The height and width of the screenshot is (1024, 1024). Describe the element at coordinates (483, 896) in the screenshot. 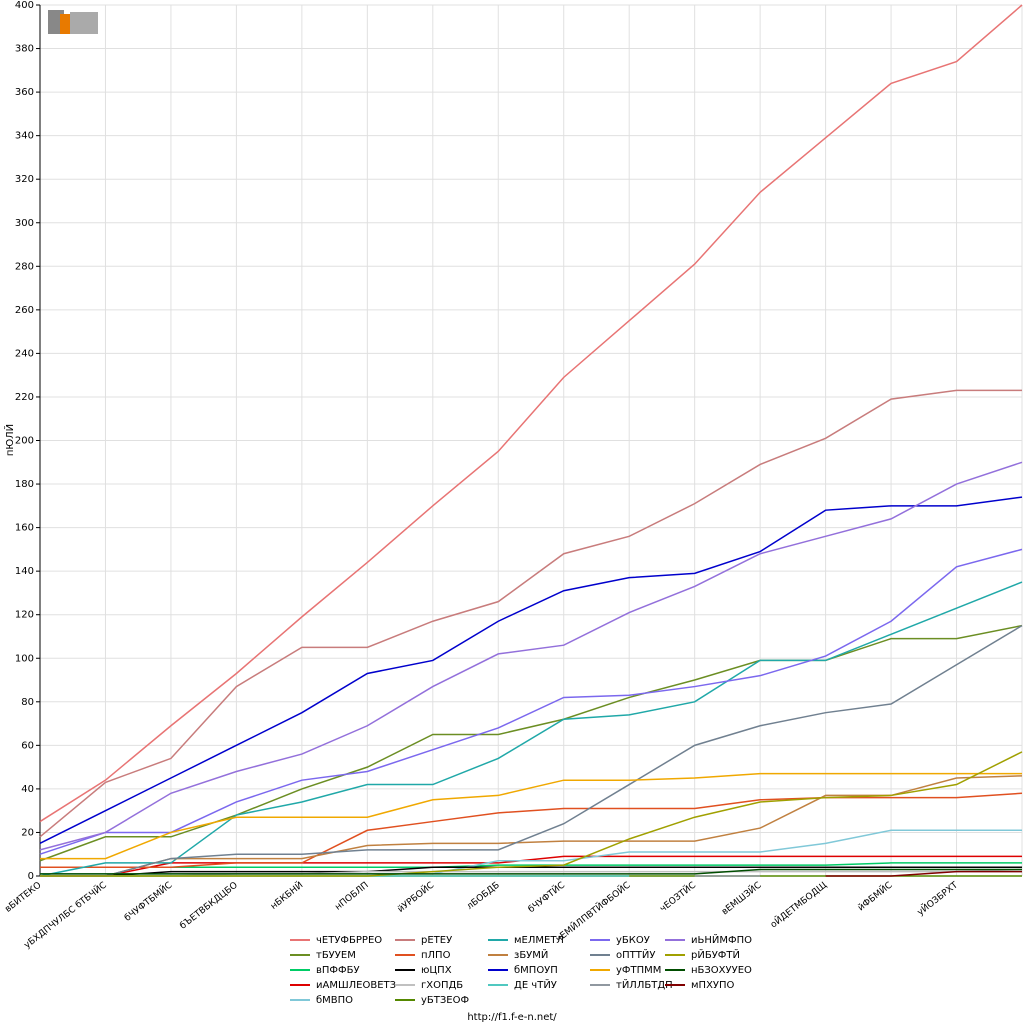

I see `x-tick-label: лБОБДБ` at that location.